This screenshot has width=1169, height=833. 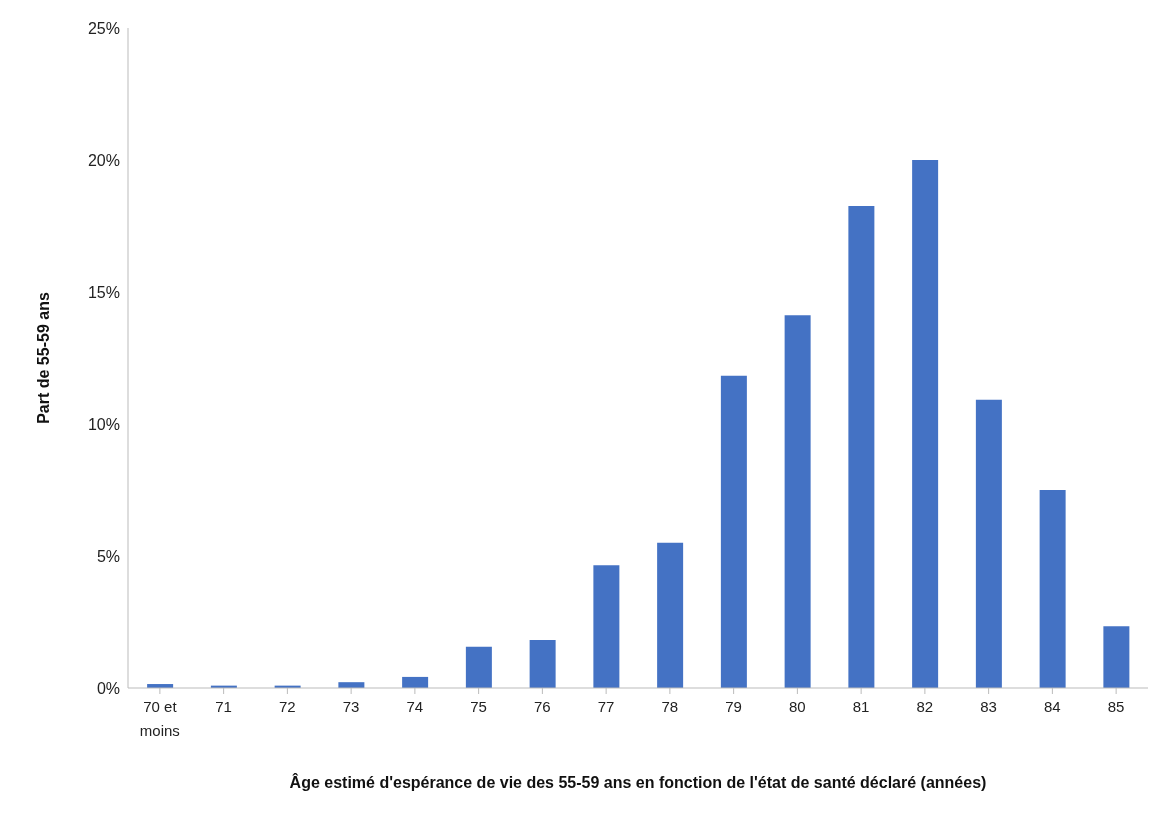 I want to click on y-tick-label: 20%, so click(x=103, y=160).